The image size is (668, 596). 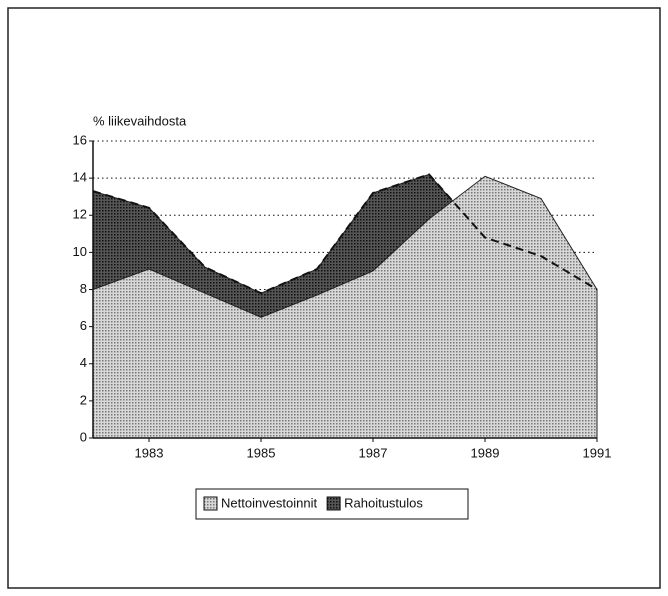 I want to click on y-axis-label: % liikevaihdosta, so click(x=140, y=120).